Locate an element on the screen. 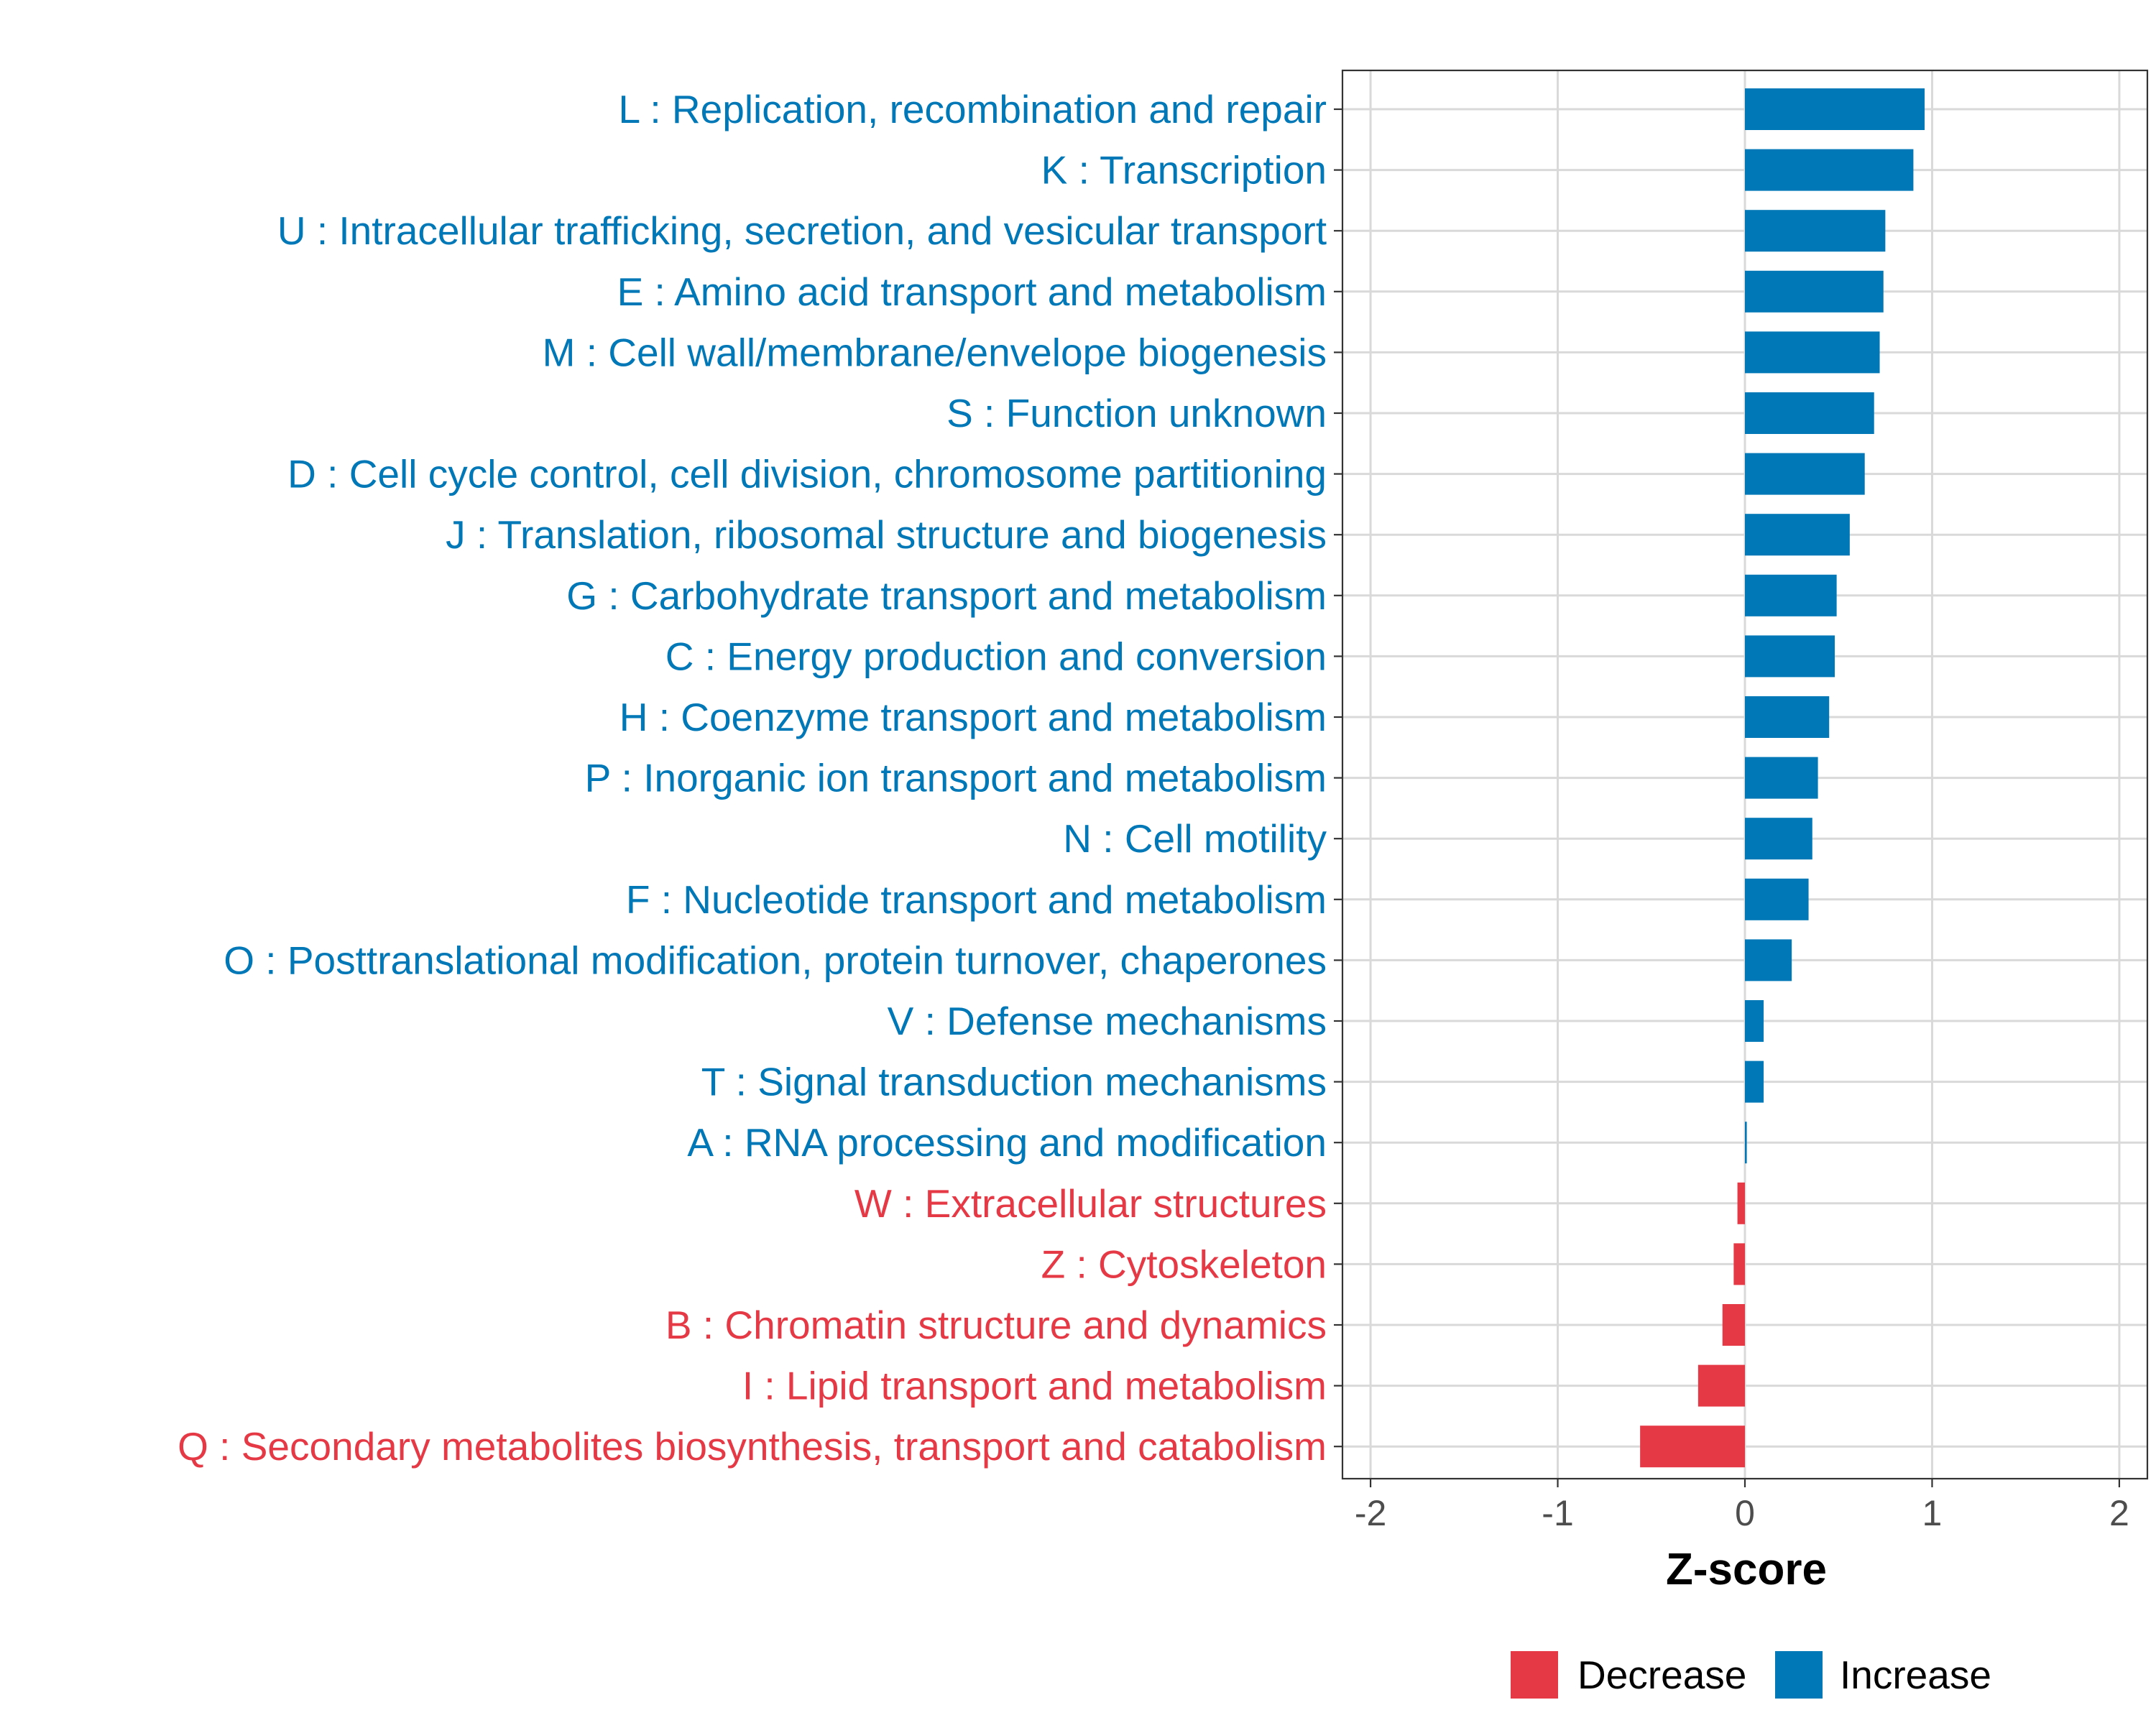 The height and width of the screenshot is (1728, 2156). category-label: N : Cell motility is located at coordinates (1195, 838).